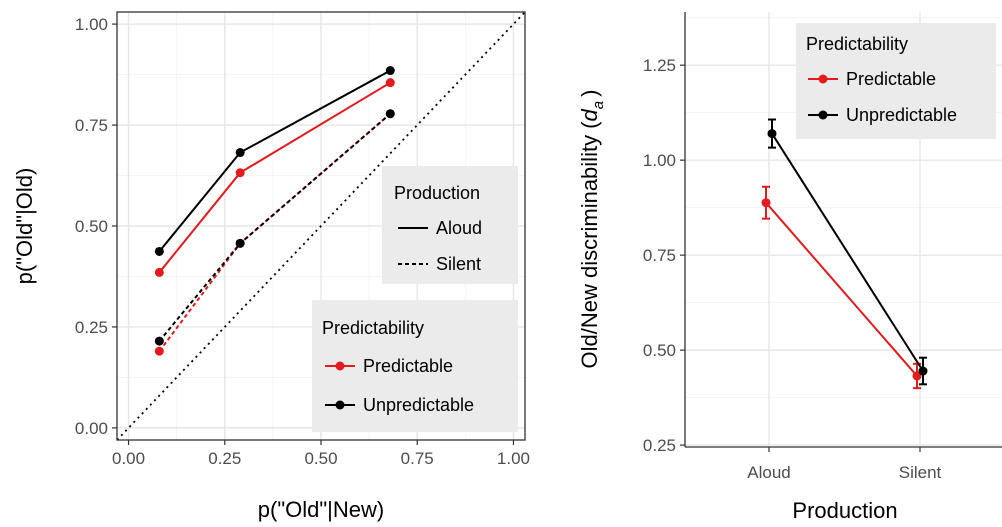 The height and width of the screenshot is (527, 1002). What do you see at coordinates (823, 79) in the screenshot?
I see `legend-right-predictable-key-dot` at bounding box center [823, 79].